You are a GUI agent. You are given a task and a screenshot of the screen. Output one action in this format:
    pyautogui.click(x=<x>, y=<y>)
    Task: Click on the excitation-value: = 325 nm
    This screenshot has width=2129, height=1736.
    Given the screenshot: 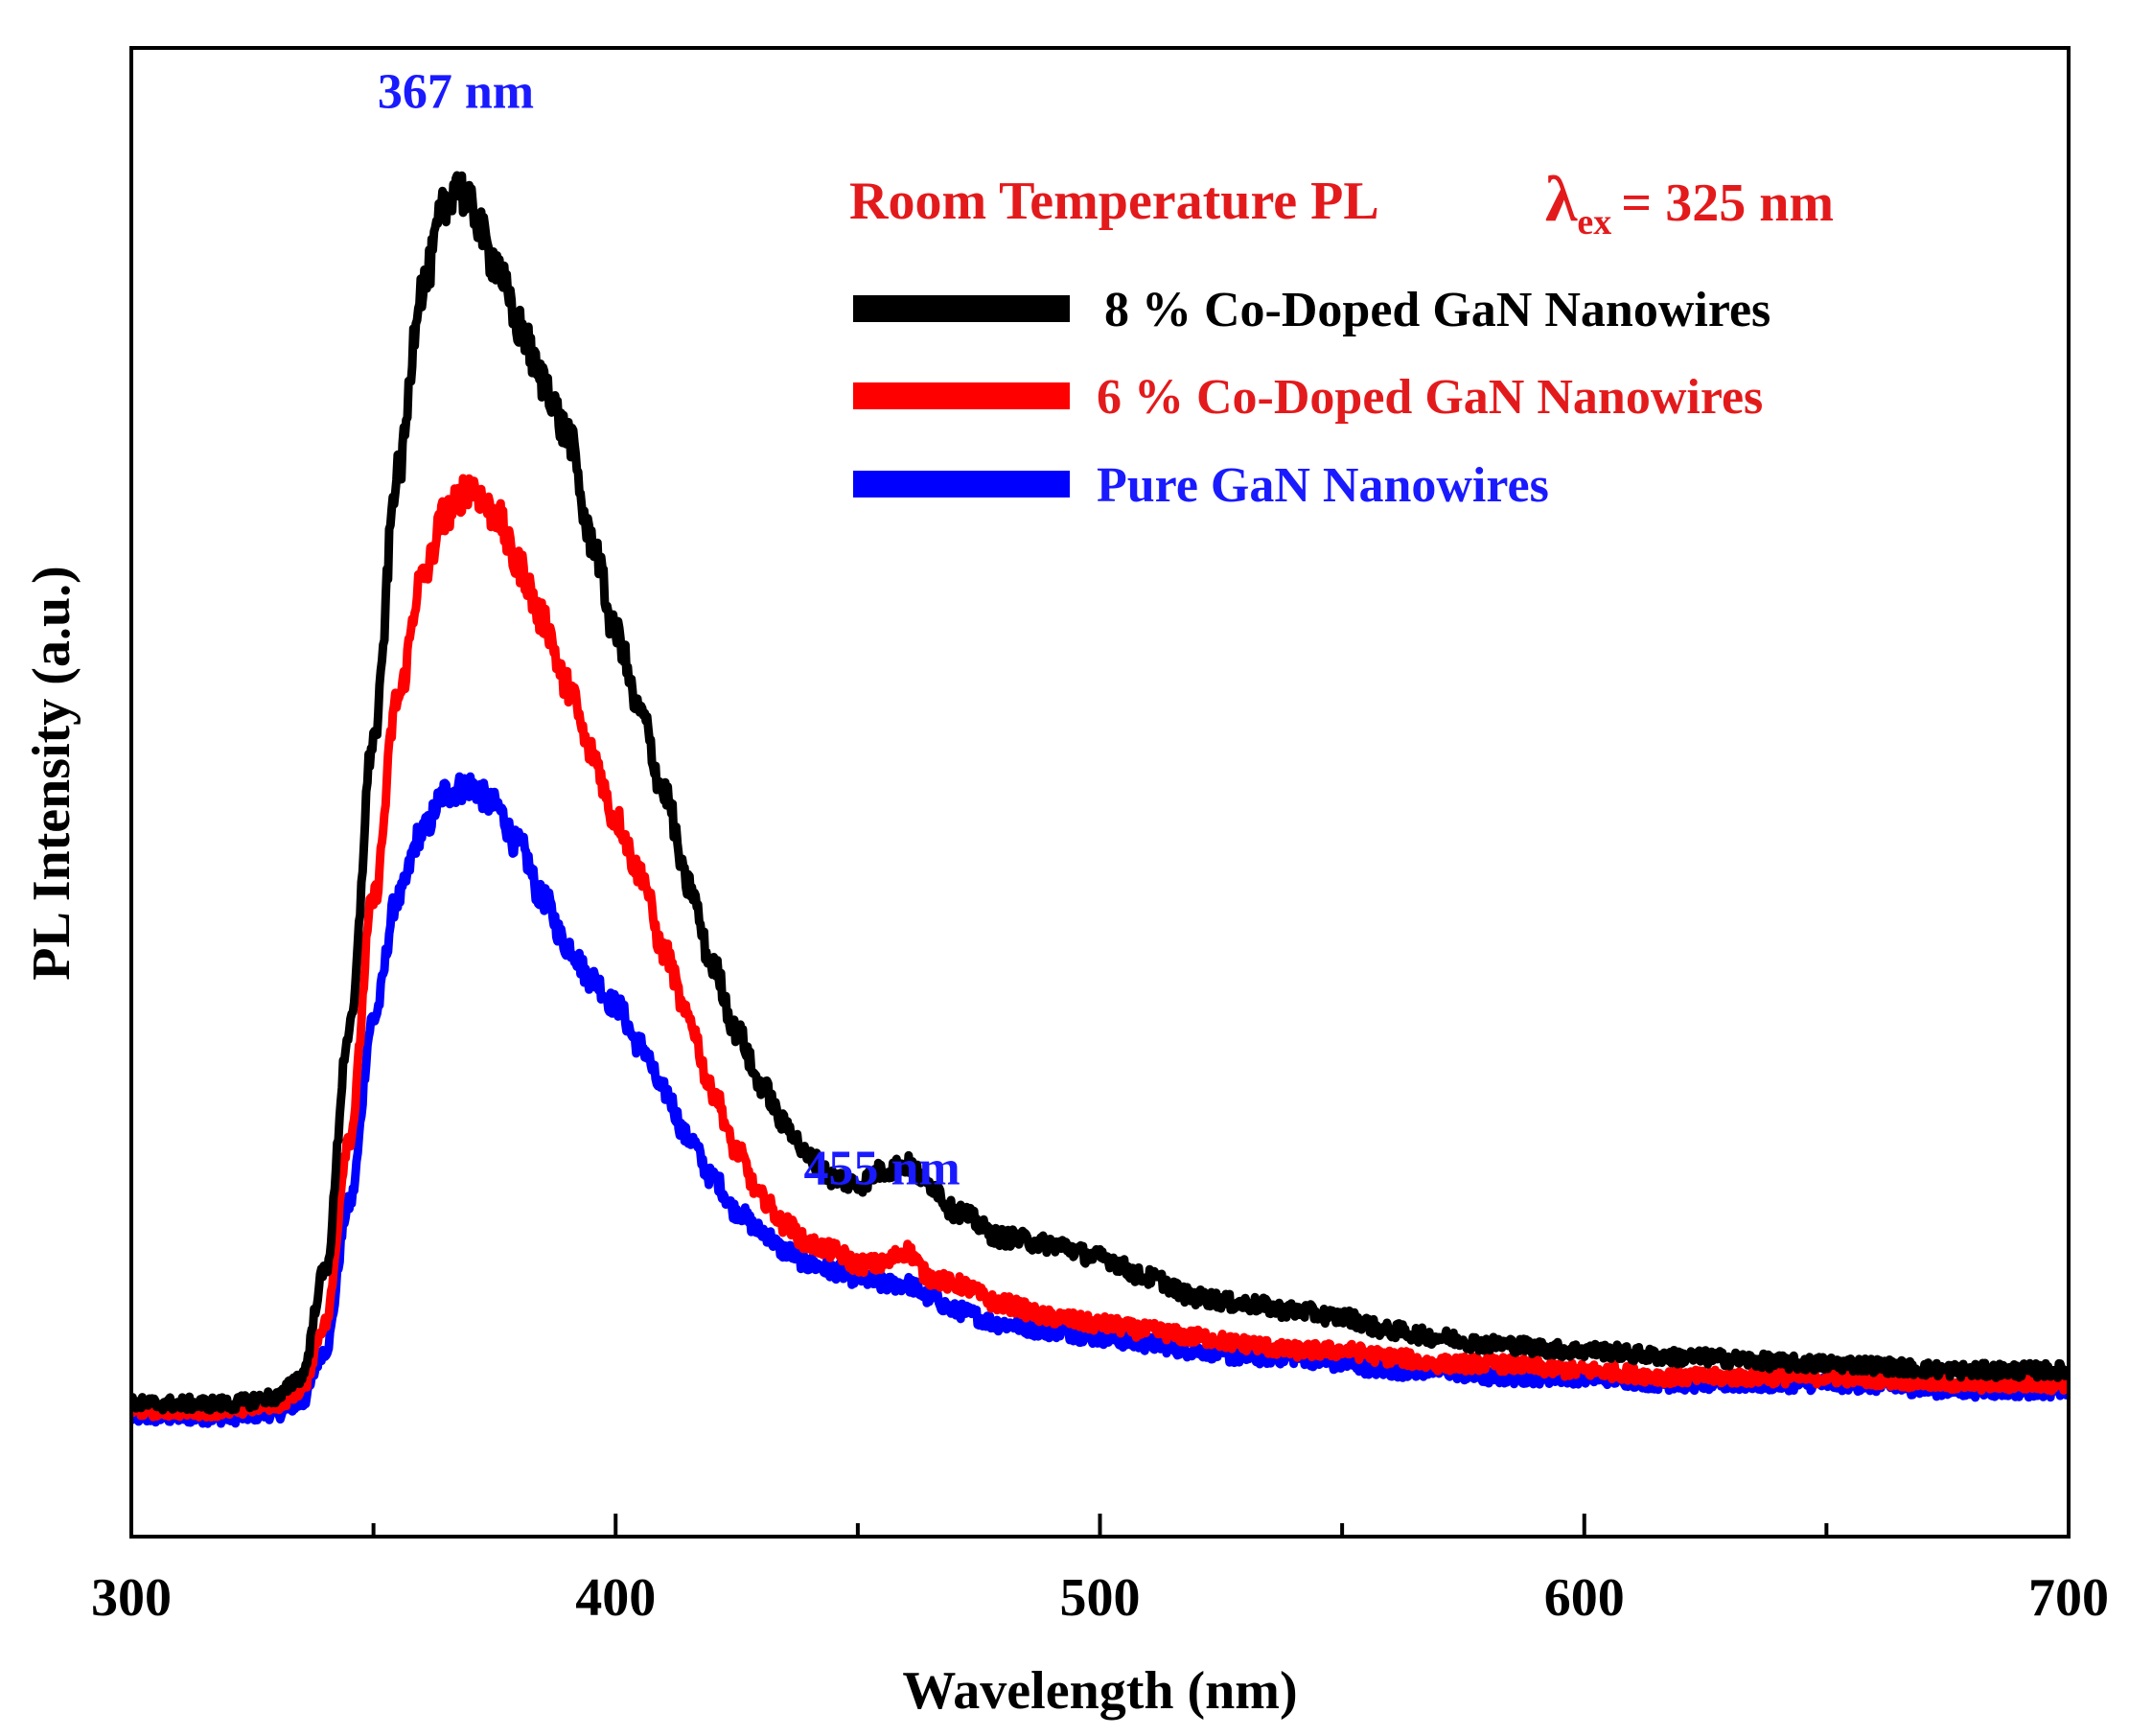 What is the action you would take?
    pyautogui.click(x=1727, y=203)
    